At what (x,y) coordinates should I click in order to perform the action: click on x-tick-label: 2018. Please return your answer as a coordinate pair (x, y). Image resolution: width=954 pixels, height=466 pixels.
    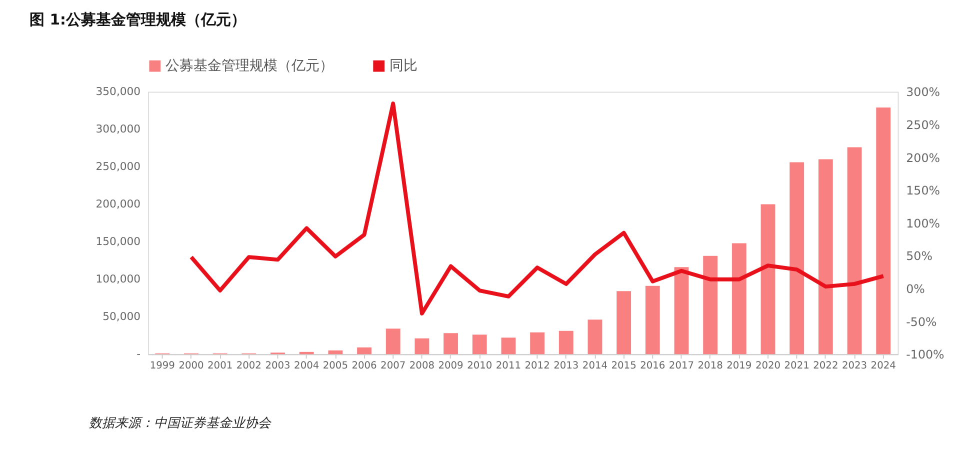
    Looking at the image, I should click on (710, 366).